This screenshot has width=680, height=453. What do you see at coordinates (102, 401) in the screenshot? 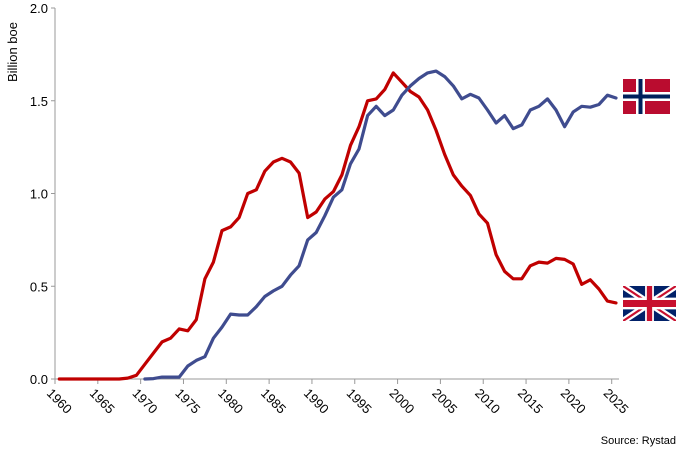
I see `x-tick-label: 1965` at bounding box center [102, 401].